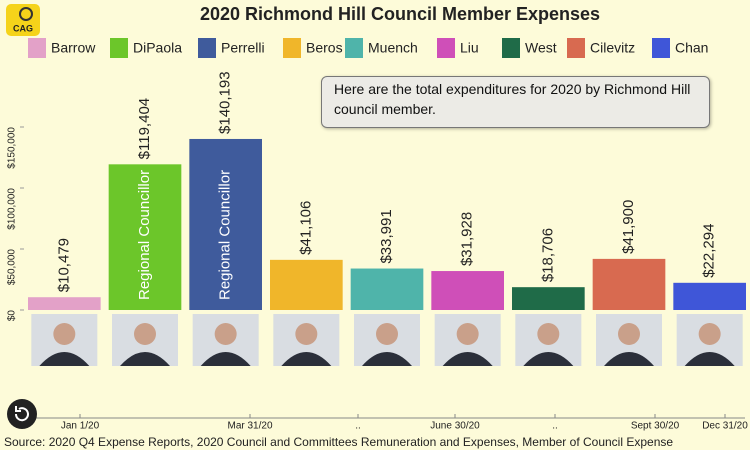 The width and height of the screenshot is (750, 450). Describe the element at coordinates (80, 426) in the screenshot. I see `timeline-label: Jan 1/20` at that location.